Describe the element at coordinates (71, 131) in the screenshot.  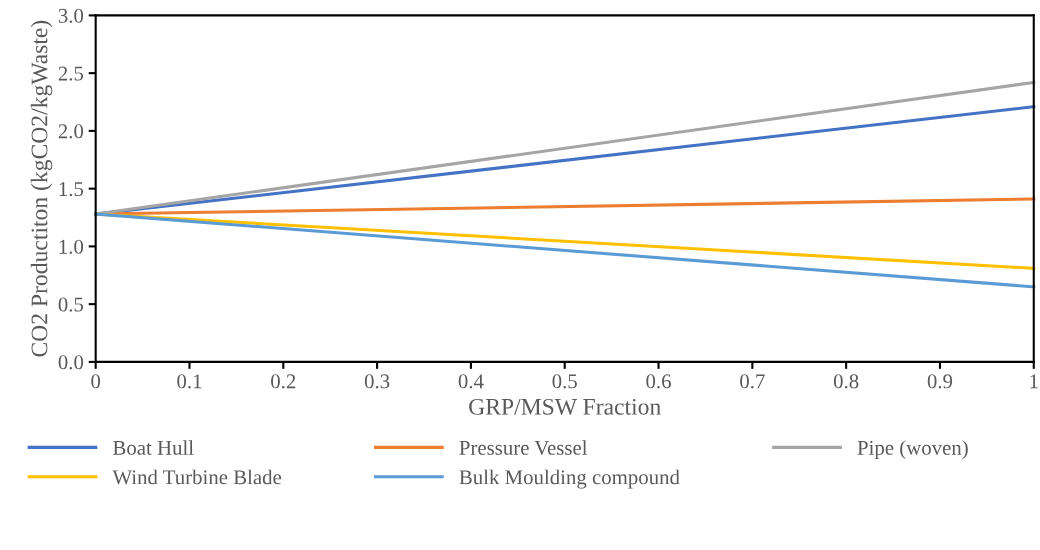
I see `y-tick-label: 2.0` at that location.